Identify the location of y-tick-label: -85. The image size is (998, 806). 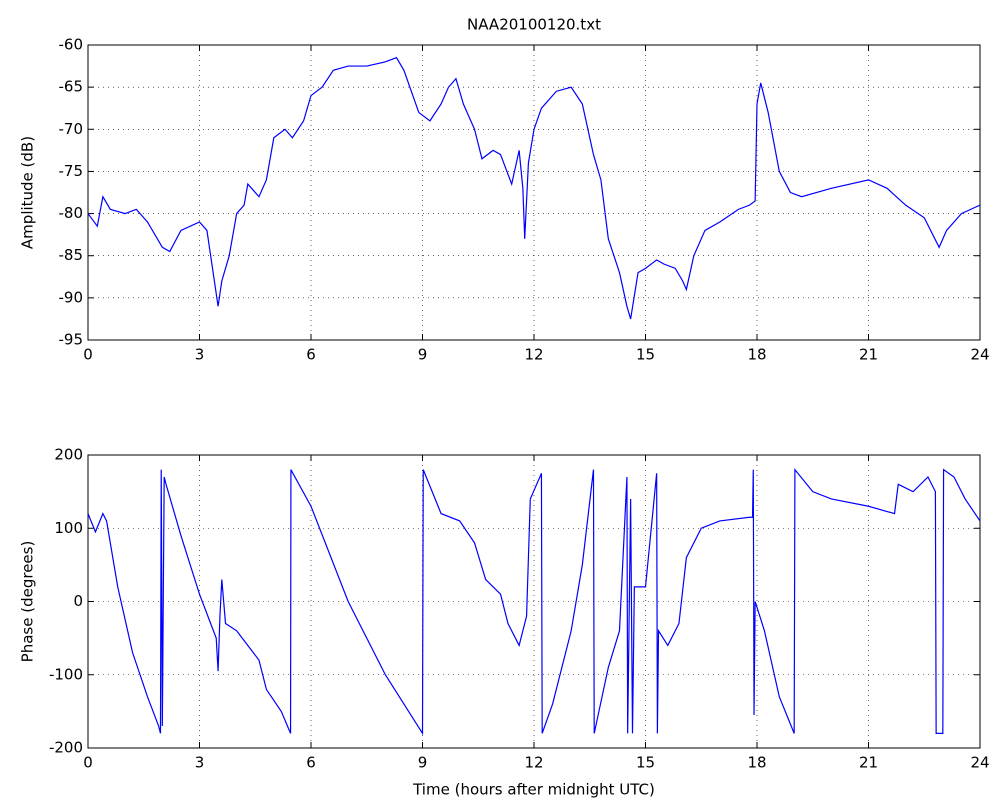
(71, 255).